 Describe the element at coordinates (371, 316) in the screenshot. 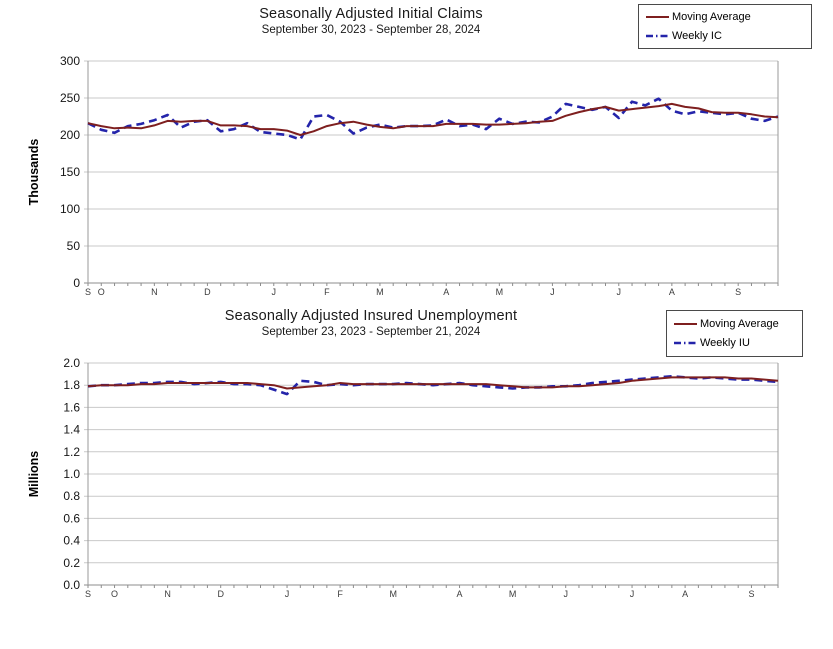

I see `insured-unemployment-title: Seasonally Adjusted Insured Unemployment` at that location.